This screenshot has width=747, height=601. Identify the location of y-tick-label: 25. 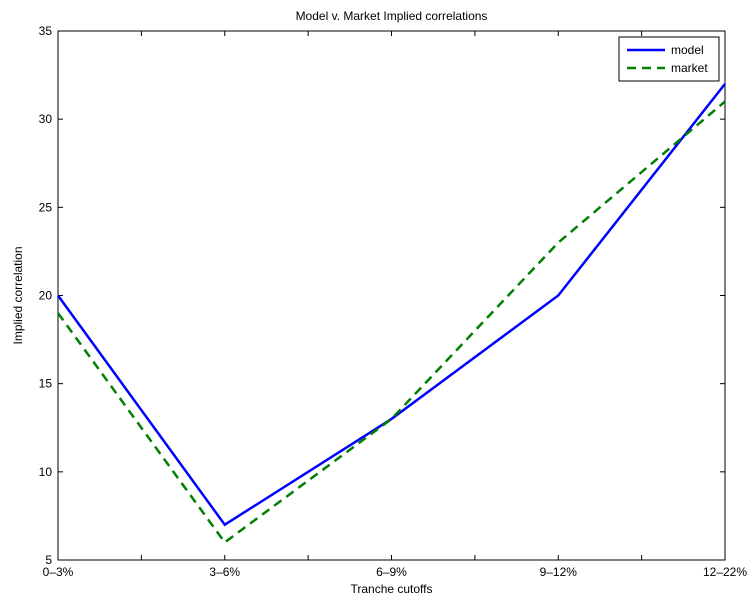
(46, 207).